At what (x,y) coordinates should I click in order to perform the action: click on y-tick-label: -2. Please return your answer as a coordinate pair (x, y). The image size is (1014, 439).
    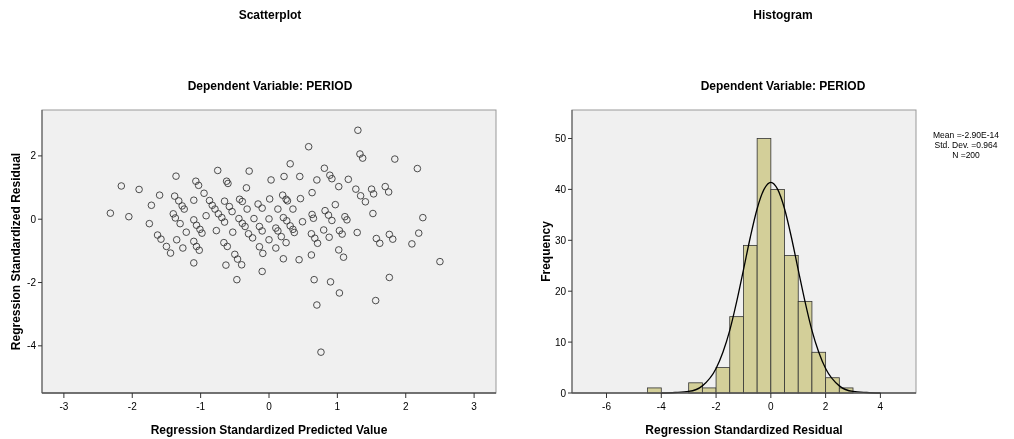
    Looking at the image, I should click on (32, 283).